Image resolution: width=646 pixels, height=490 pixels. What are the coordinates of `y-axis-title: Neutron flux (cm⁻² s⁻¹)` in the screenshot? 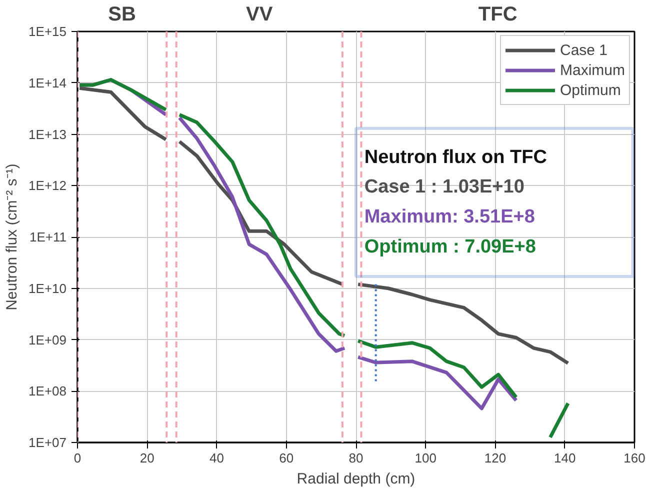 It's located at (12, 237).